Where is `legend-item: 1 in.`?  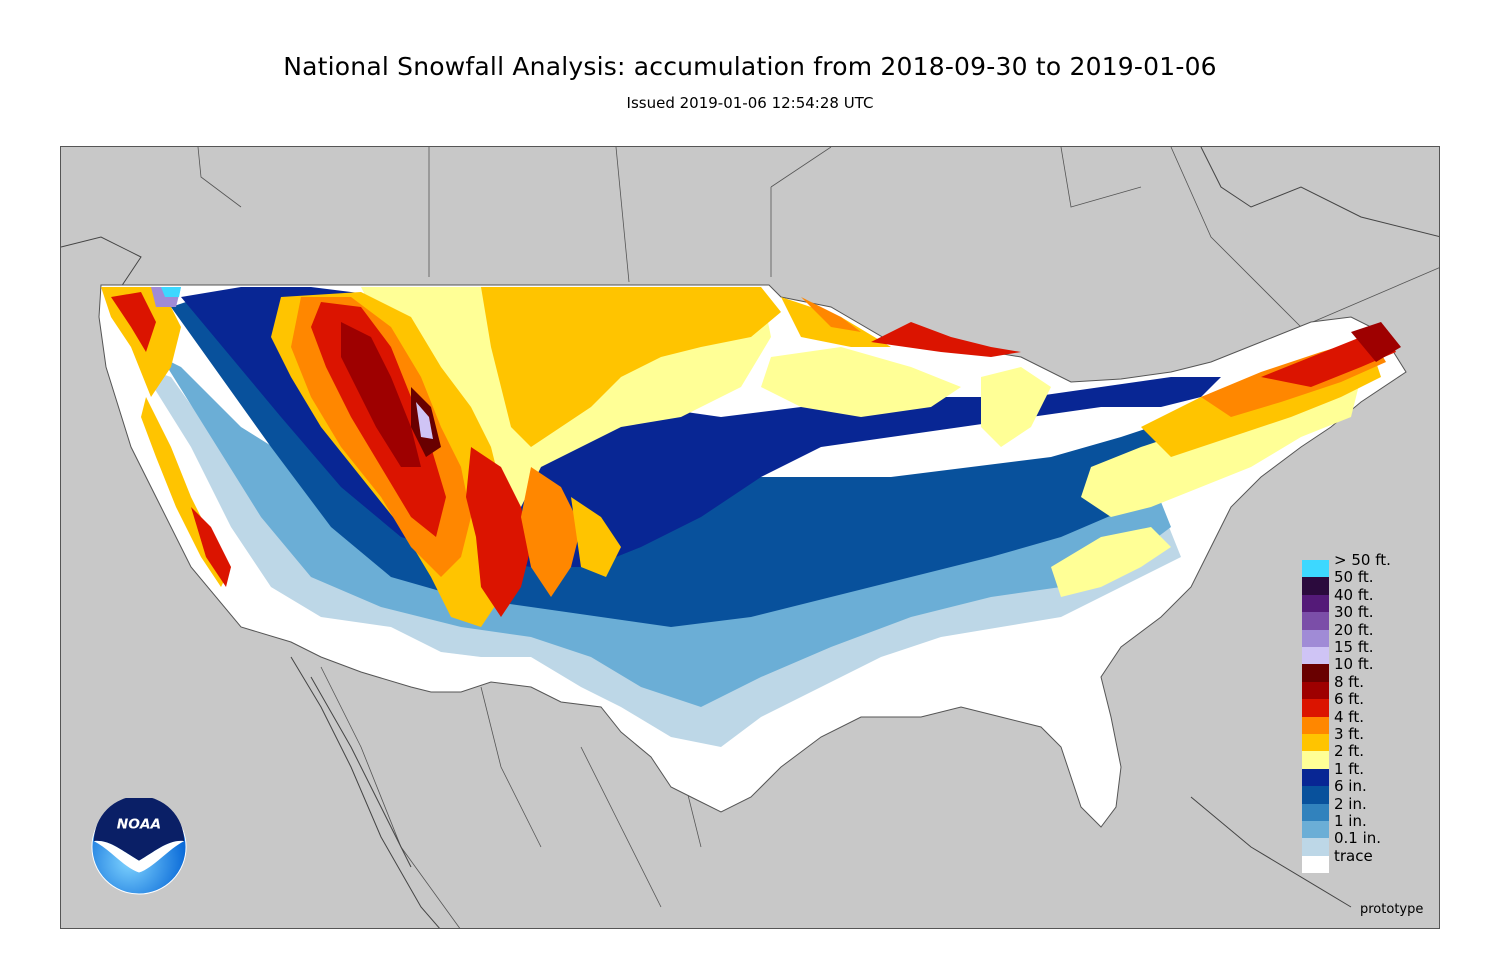 legend-item: 1 in. is located at coordinates (1367, 826).